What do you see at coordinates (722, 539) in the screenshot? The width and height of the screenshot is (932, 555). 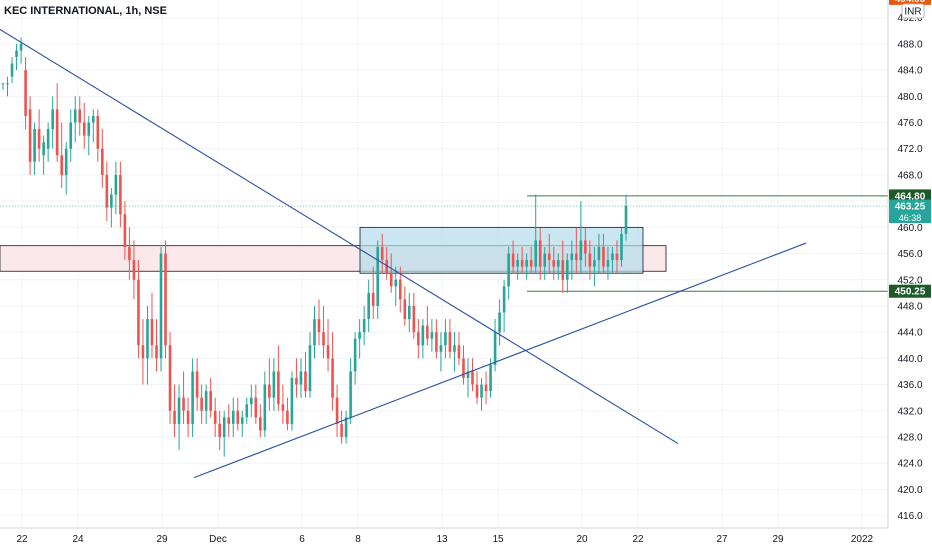 I see `time-tick-label: 27` at bounding box center [722, 539].